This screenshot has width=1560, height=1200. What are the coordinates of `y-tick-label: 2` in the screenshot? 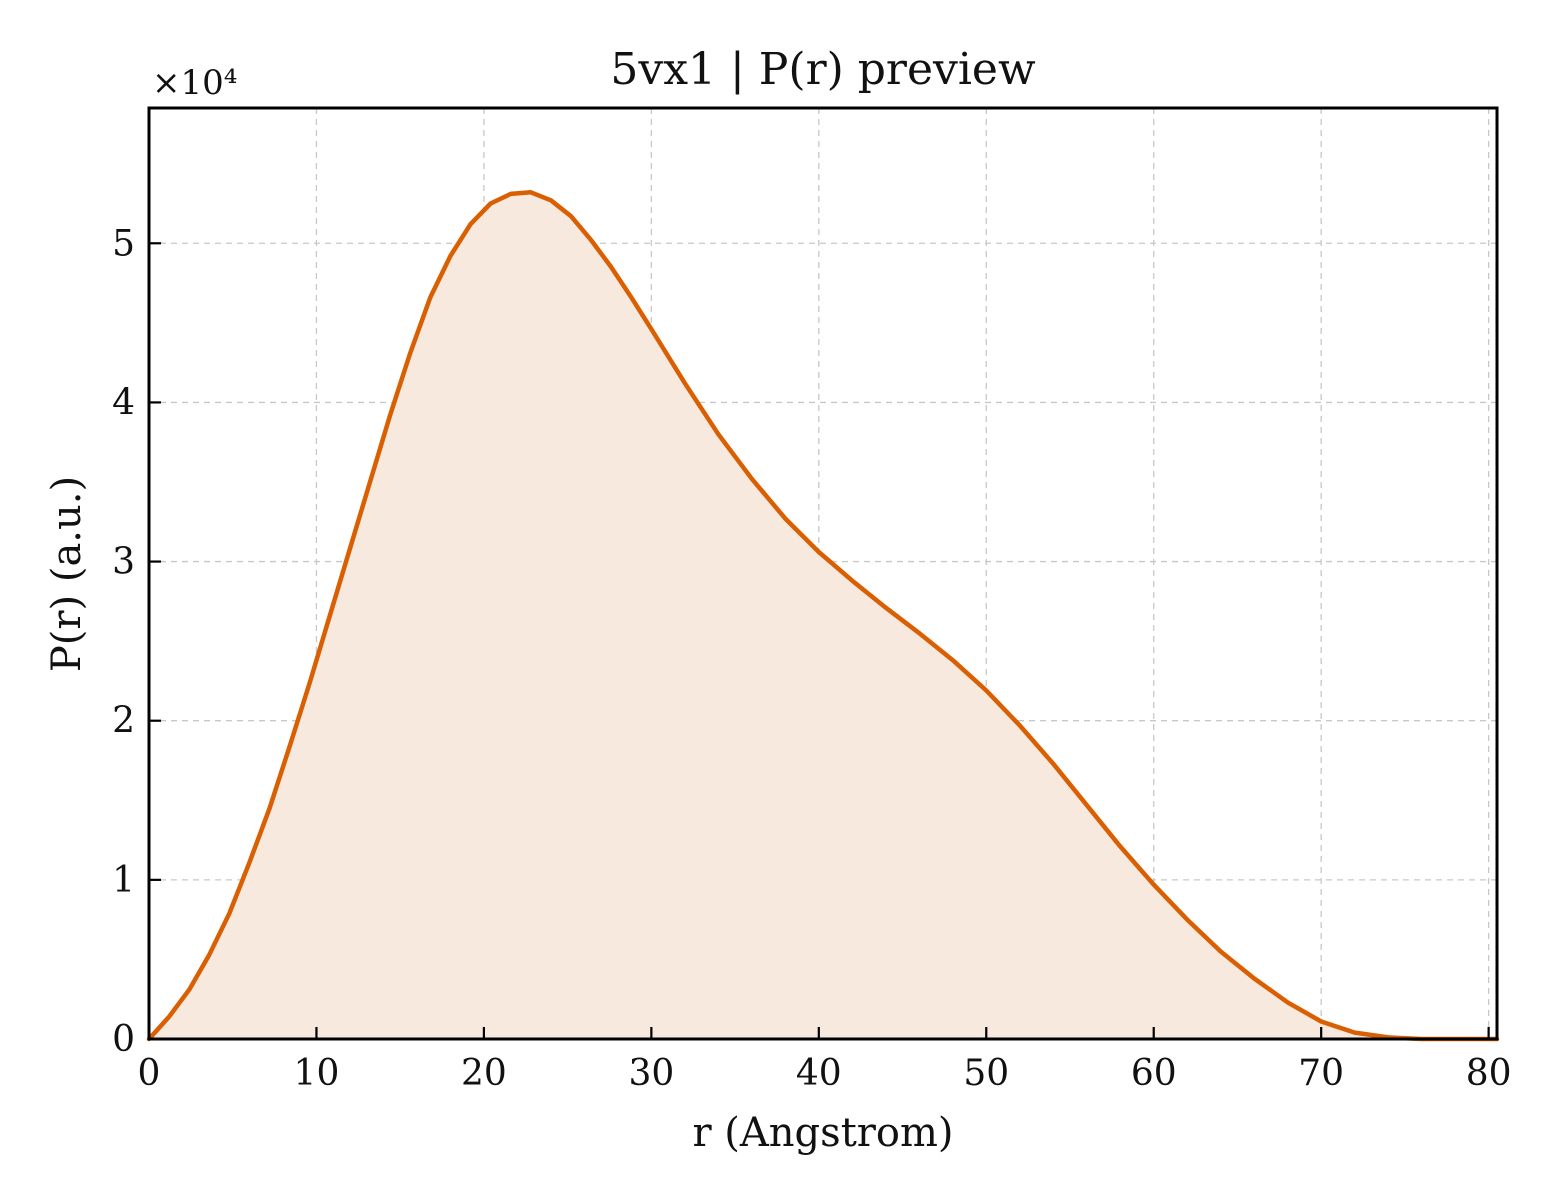 It's located at (123, 721).